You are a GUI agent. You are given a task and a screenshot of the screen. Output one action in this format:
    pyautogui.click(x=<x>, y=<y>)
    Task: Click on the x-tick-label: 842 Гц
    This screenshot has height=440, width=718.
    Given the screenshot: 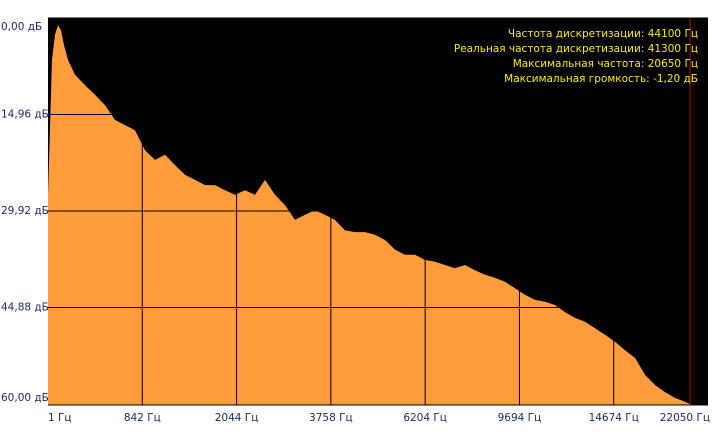 What is the action you would take?
    pyautogui.click(x=142, y=418)
    